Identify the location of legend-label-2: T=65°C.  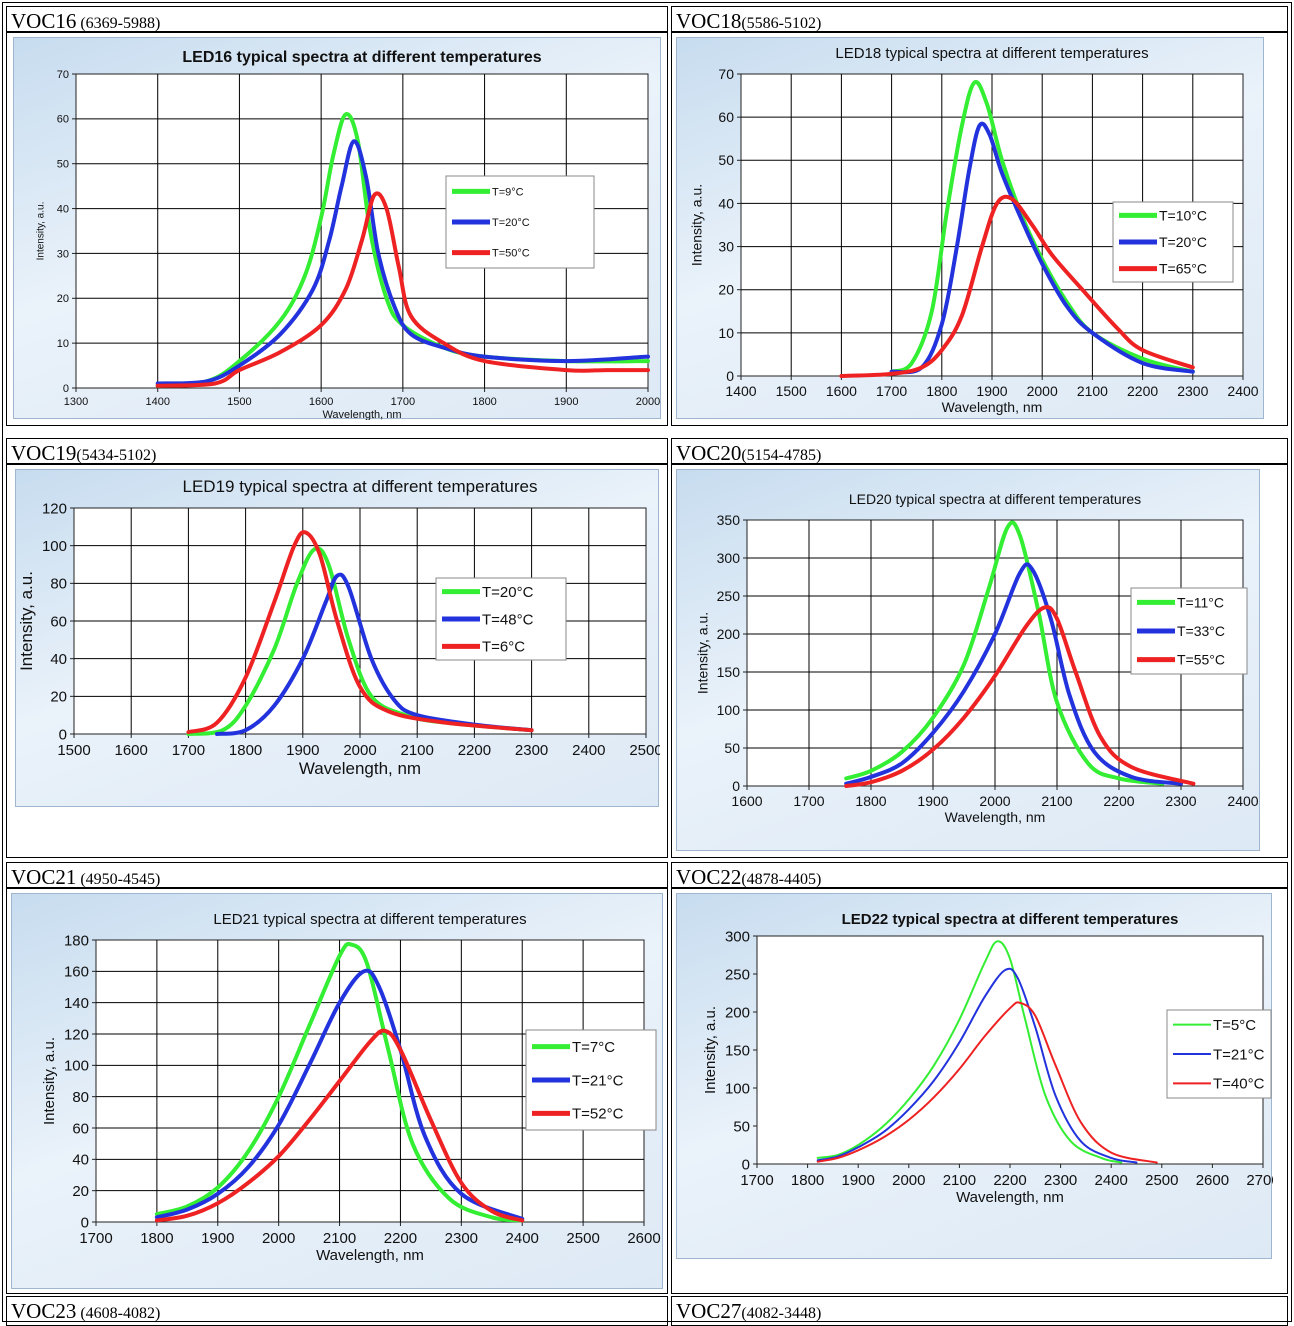
(1183, 269).